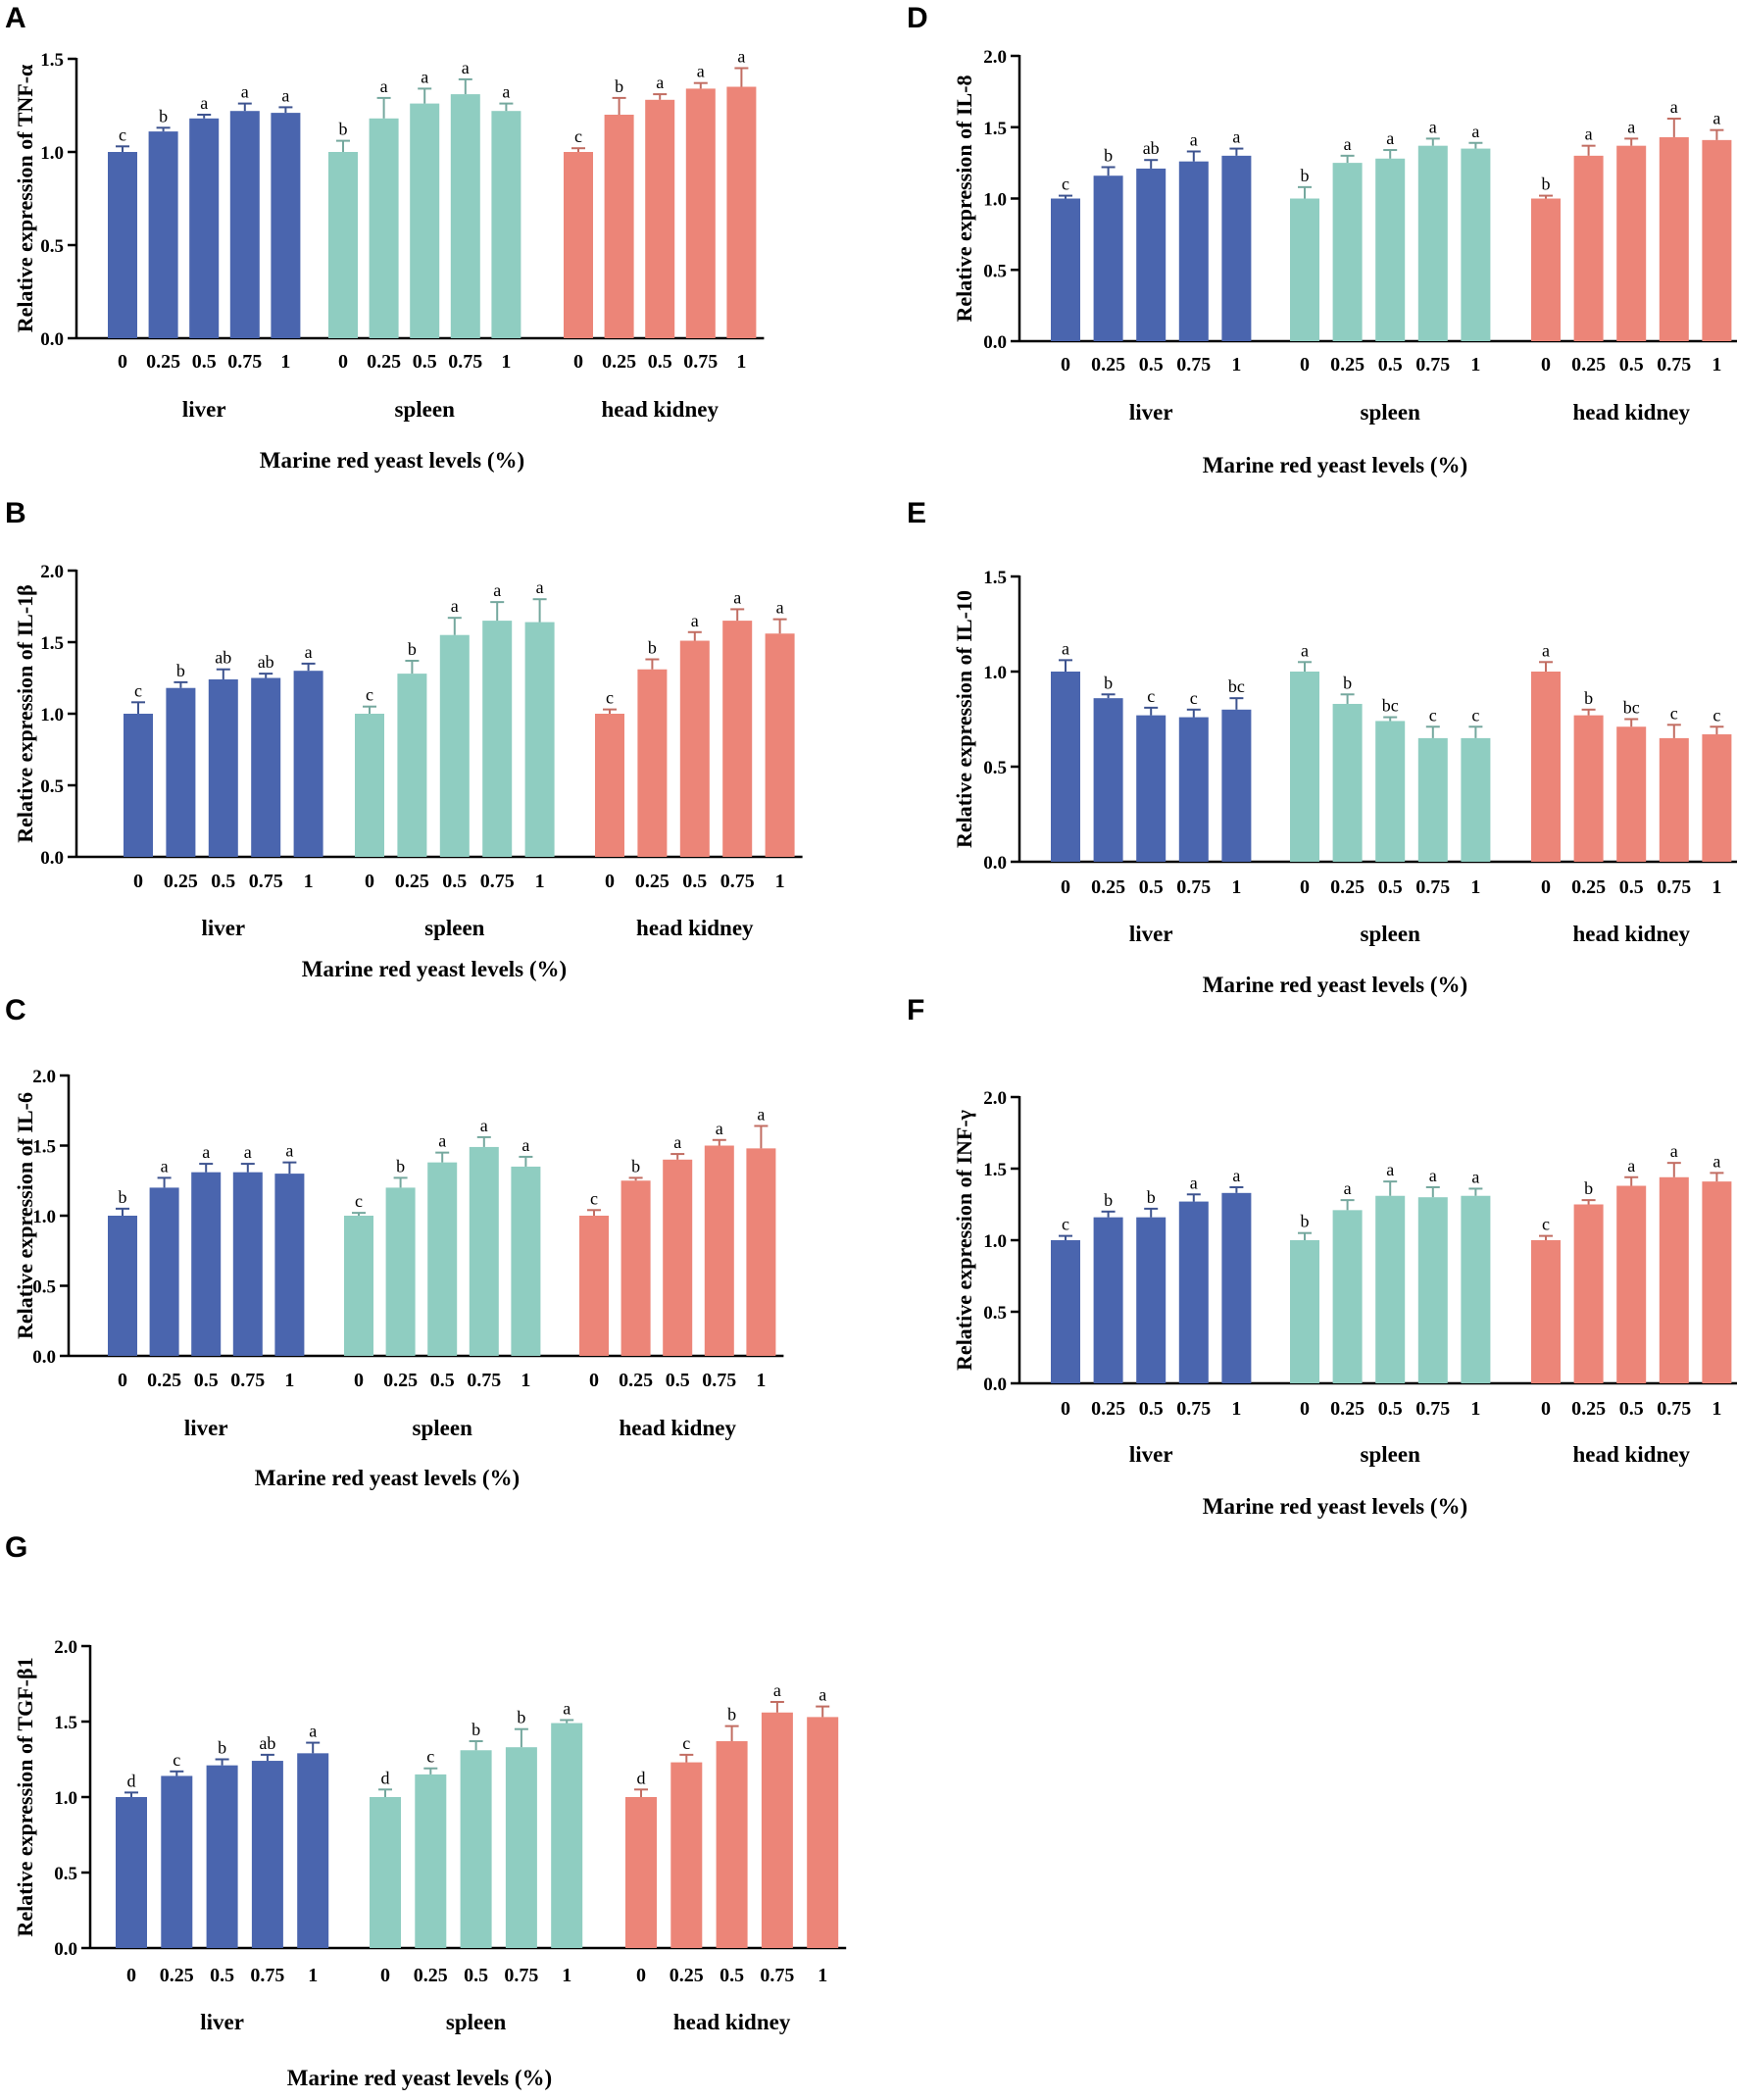  I want to click on y-axis-title: Relative expression of IL-6, so click(25, 1215).